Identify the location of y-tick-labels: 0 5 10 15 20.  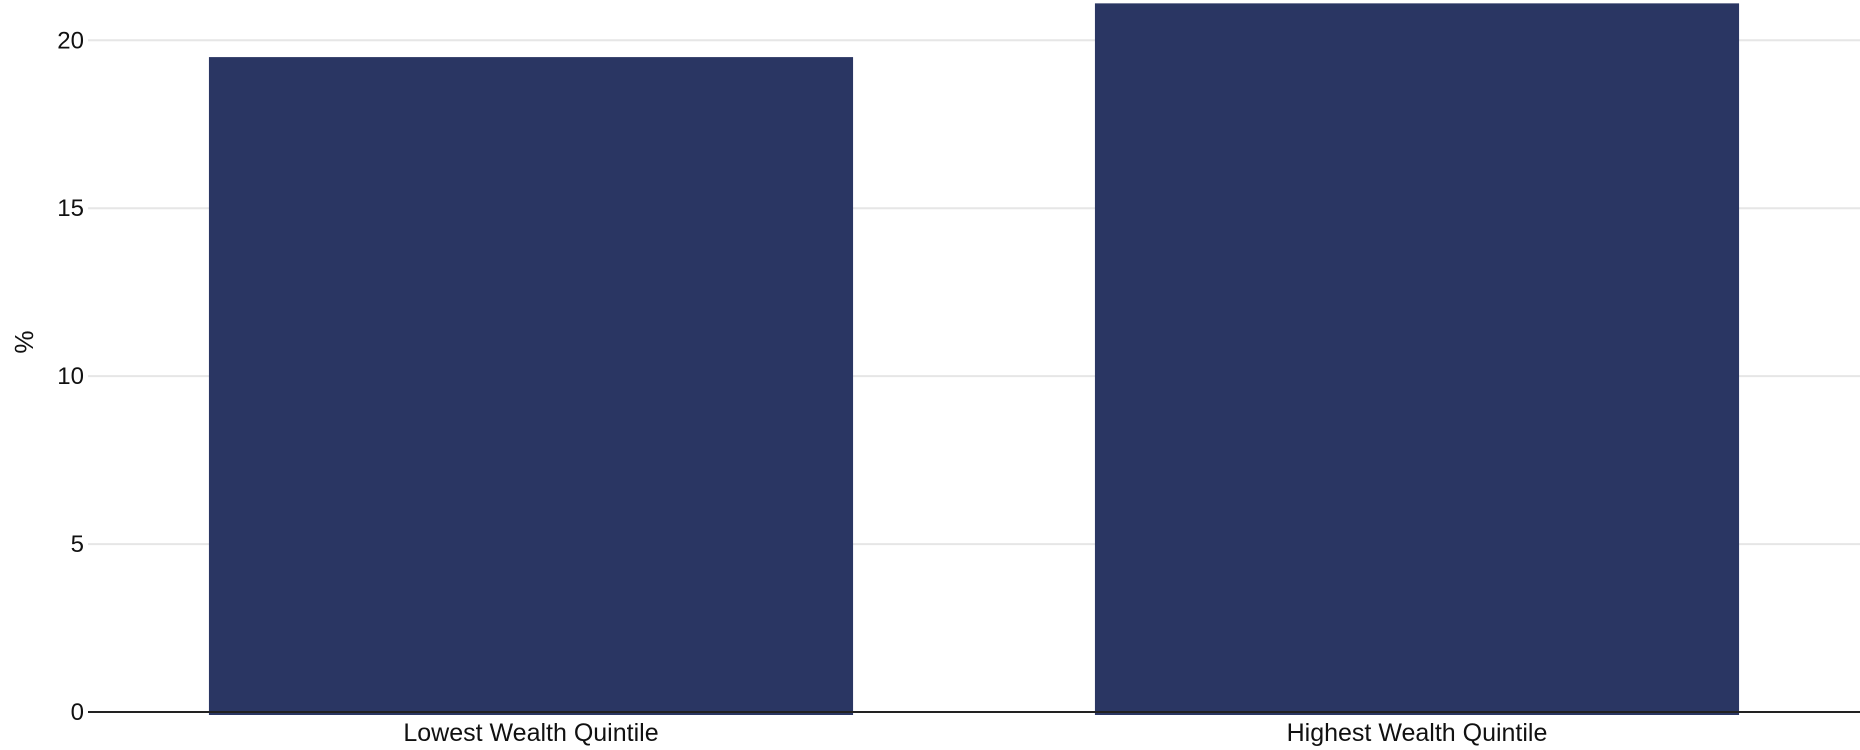
(70, 376).